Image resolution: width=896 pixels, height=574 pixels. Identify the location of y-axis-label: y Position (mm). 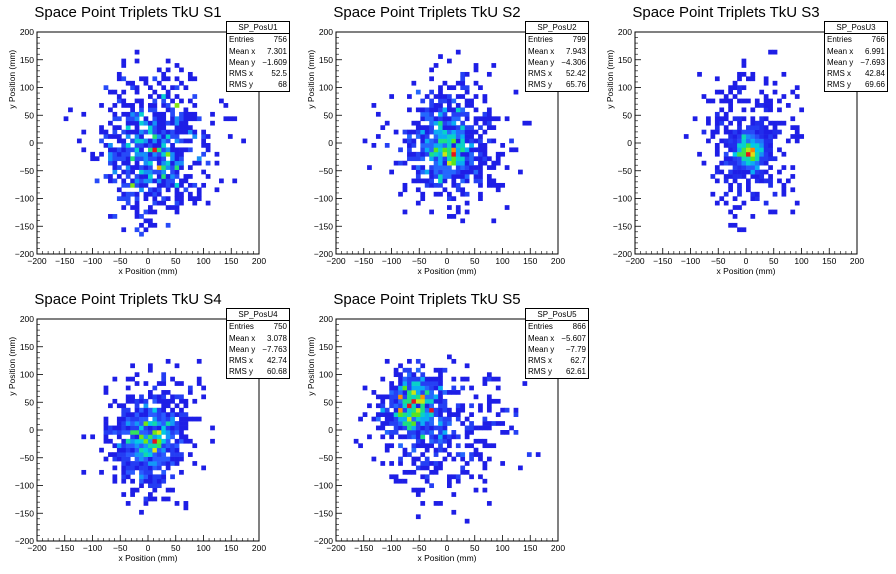
(610, 79).